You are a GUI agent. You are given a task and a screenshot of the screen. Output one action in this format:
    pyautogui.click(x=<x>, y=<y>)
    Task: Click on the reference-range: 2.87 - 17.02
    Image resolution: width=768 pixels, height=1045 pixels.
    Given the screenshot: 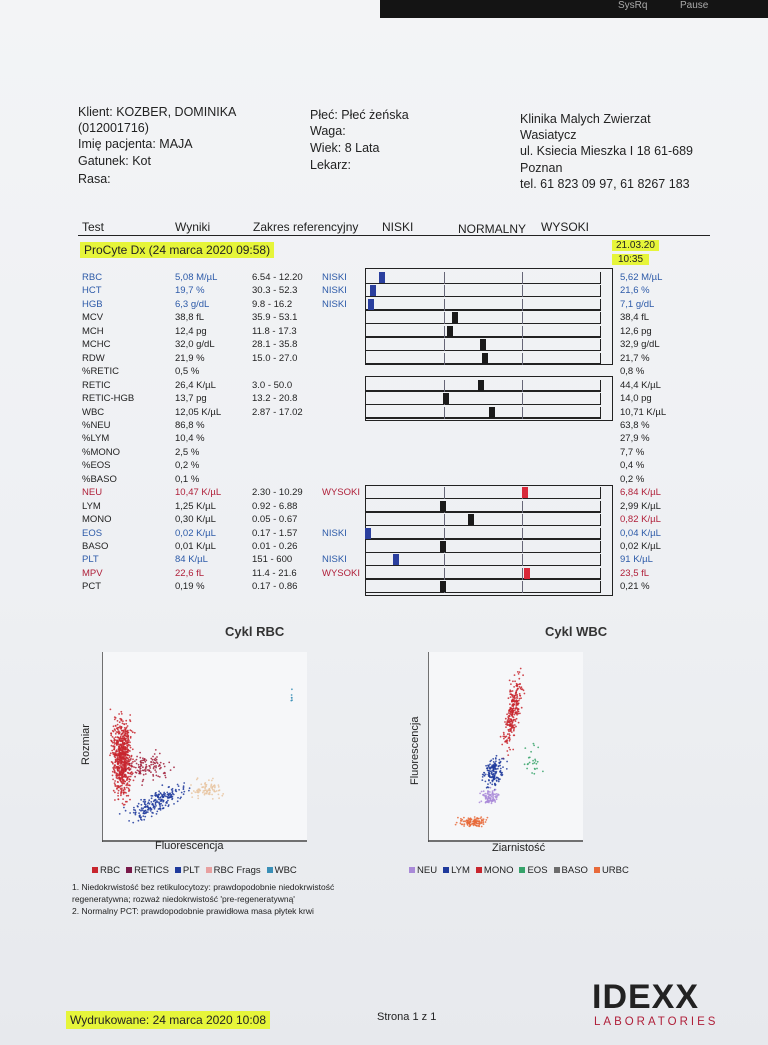 What is the action you would take?
    pyautogui.click(x=277, y=412)
    